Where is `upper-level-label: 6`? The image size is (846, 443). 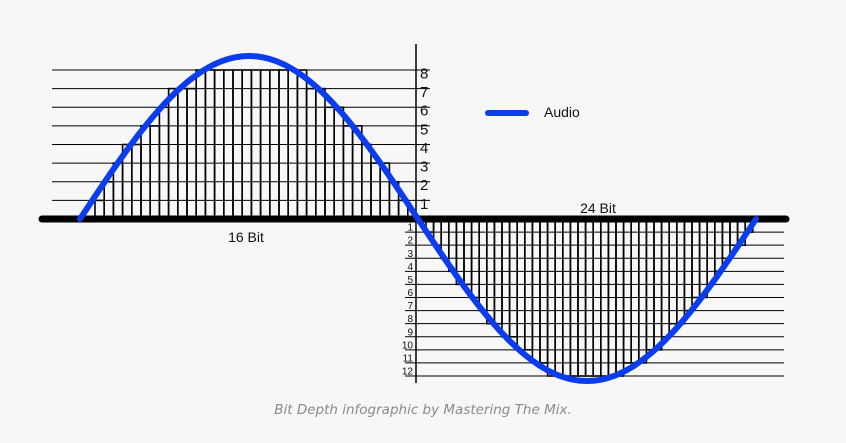 upper-level-label: 6 is located at coordinates (424, 111).